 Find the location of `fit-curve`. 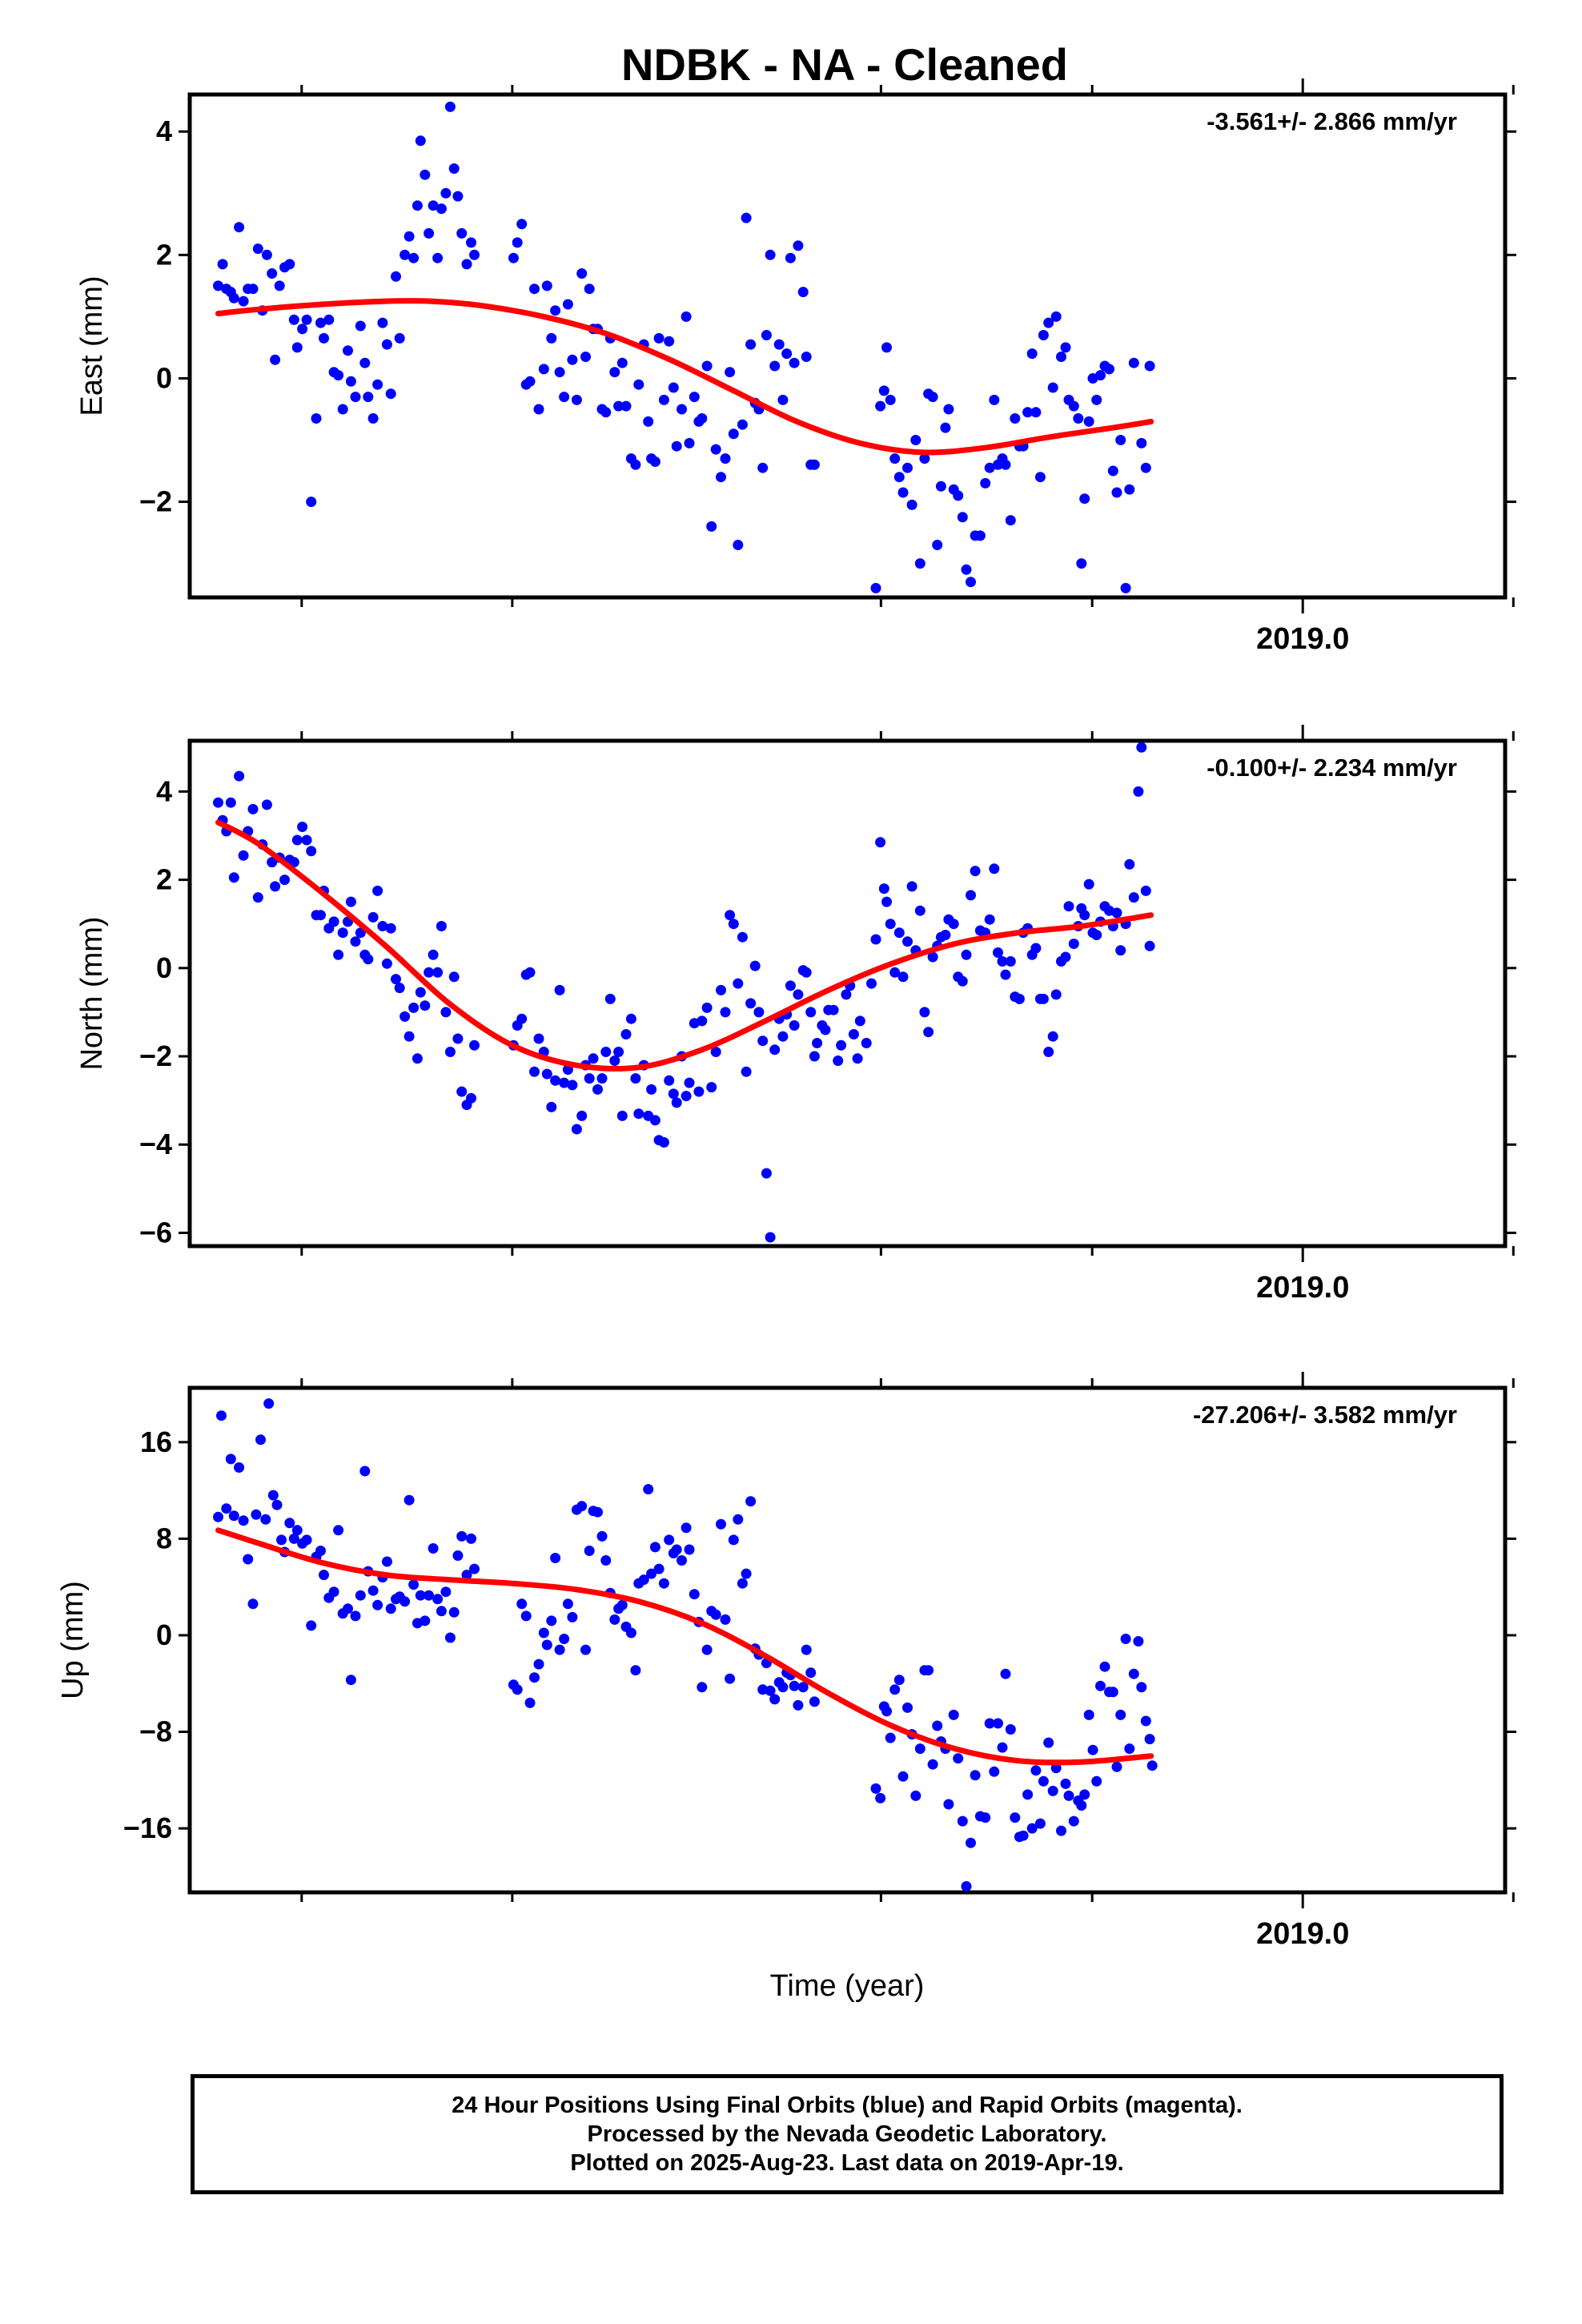

fit-curve is located at coordinates (684, 946).